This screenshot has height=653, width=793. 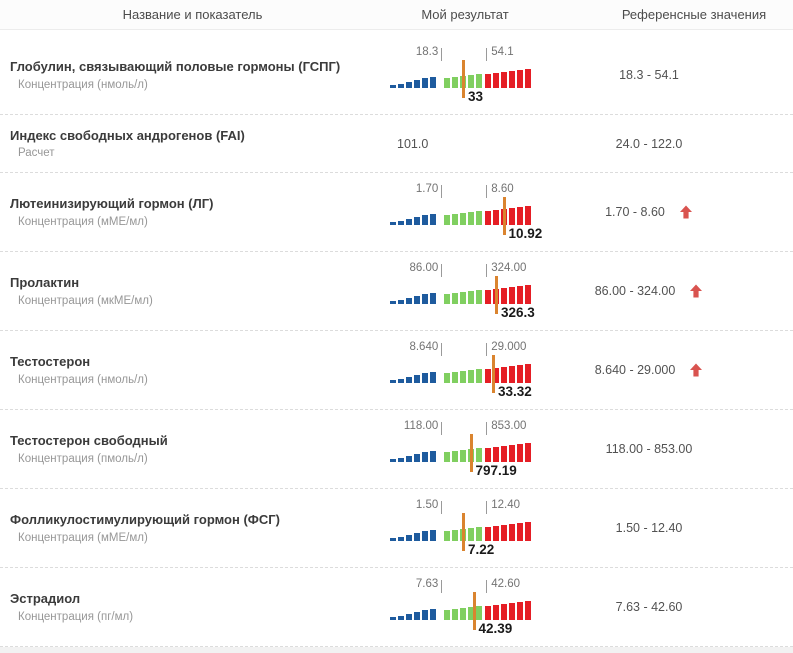 I want to click on result-cell: 7.63 42.60 42.39, so click(x=465, y=607).